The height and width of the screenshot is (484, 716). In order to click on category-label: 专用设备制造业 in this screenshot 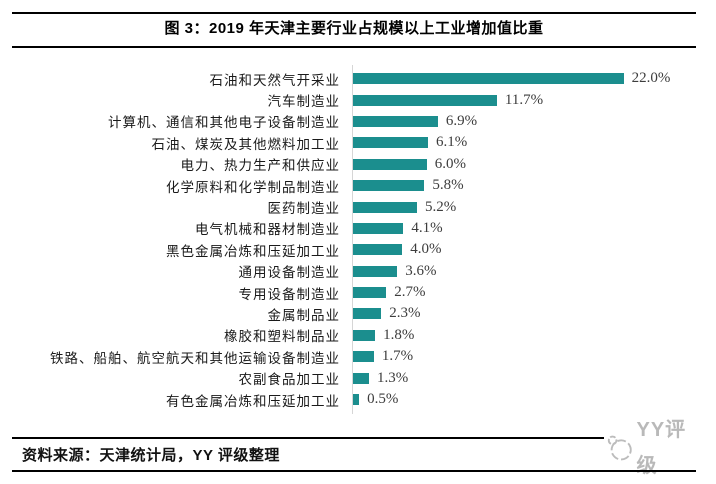, I will do `click(289, 294)`.